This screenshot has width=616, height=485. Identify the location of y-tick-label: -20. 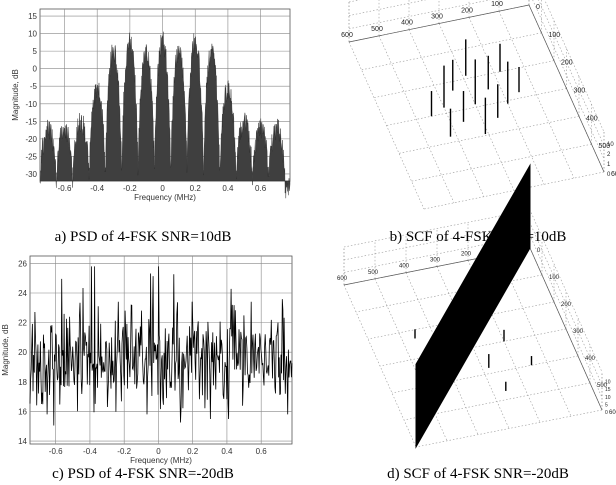
(31, 139).